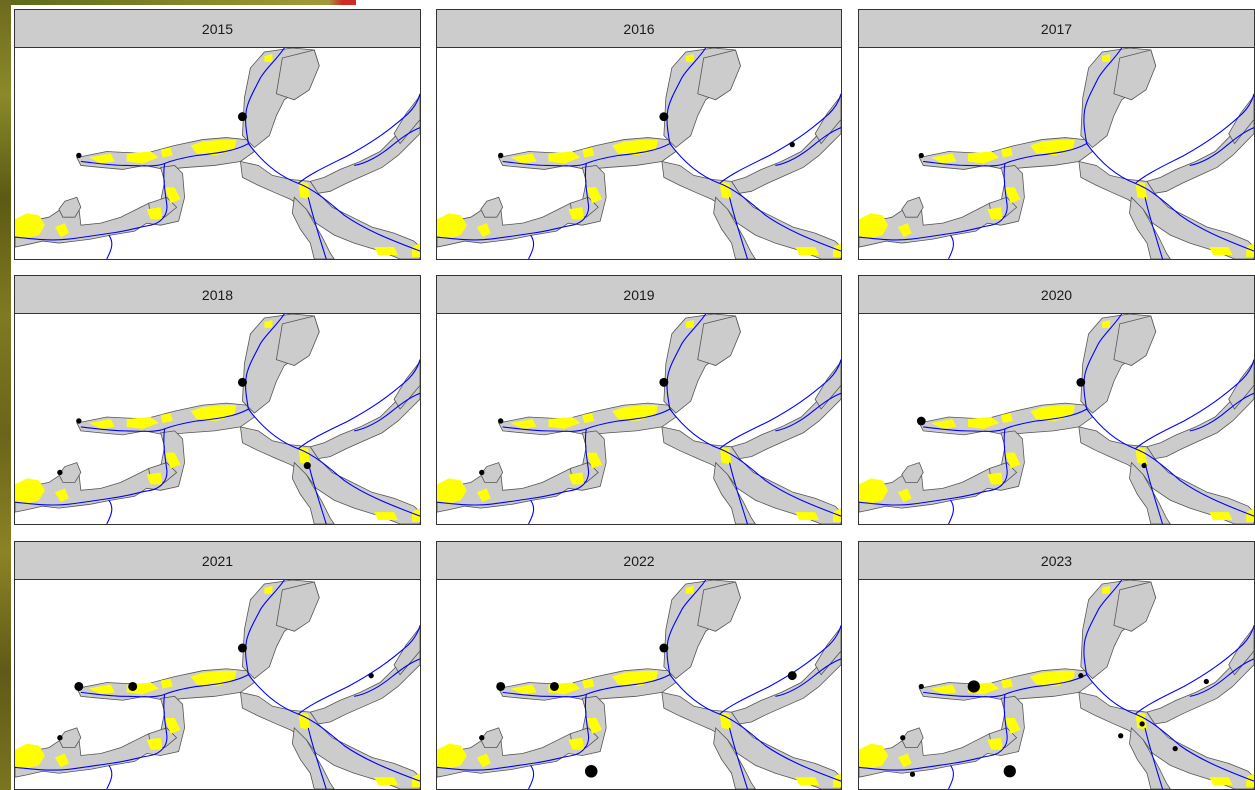 The height and width of the screenshot is (790, 1255). I want to click on occurrence-point-F, so click(482, 472).